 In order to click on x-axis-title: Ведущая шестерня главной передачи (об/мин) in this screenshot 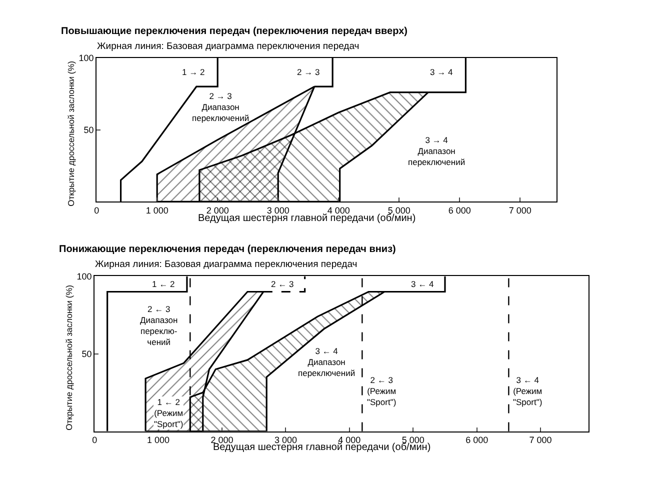, I will do `click(307, 218)`.